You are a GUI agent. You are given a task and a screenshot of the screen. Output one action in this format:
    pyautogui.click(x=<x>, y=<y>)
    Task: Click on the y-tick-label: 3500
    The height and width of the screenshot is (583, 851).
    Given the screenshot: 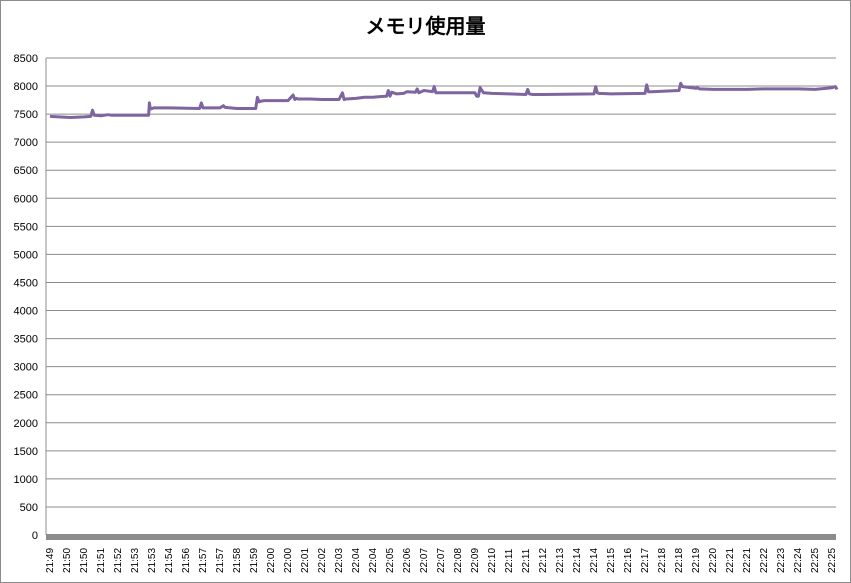 What is the action you would take?
    pyautogui.click(x=26, y=340)
    